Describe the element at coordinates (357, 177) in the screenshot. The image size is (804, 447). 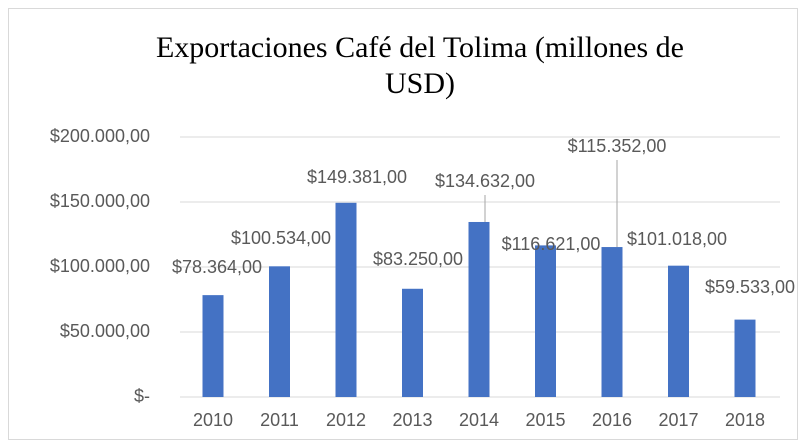
I see `data-label: $149.381,00` at that location.